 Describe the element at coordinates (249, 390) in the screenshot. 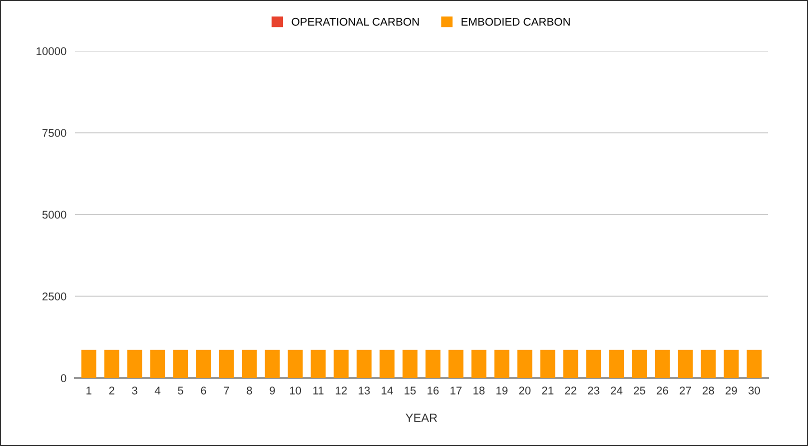

I see `x-tick-label: 8` at that location.